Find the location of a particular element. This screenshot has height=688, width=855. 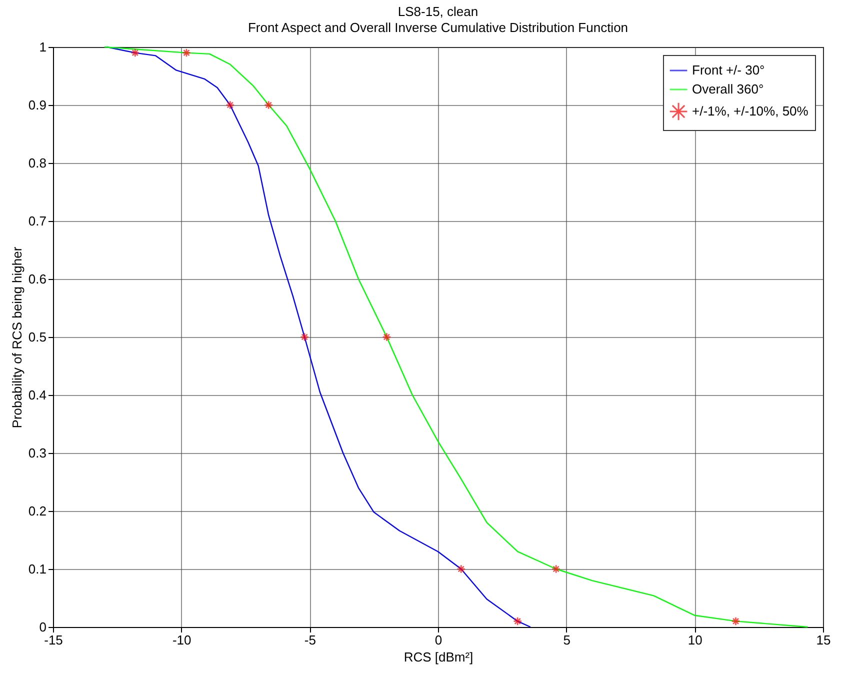

y-tick-label: 0.5 is located at coordinates (37, 337).